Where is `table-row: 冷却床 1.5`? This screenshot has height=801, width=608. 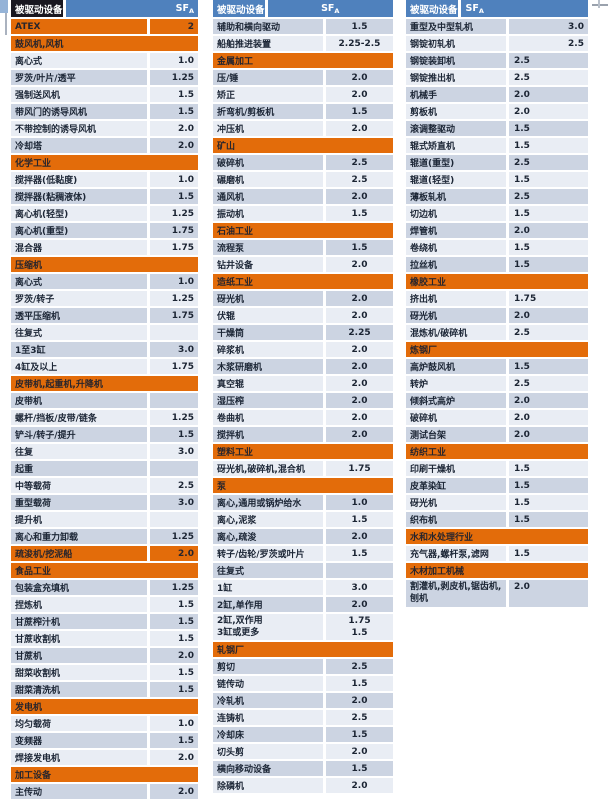
table-row: 冷却床 1.5 is located at coordinates (303, 734).